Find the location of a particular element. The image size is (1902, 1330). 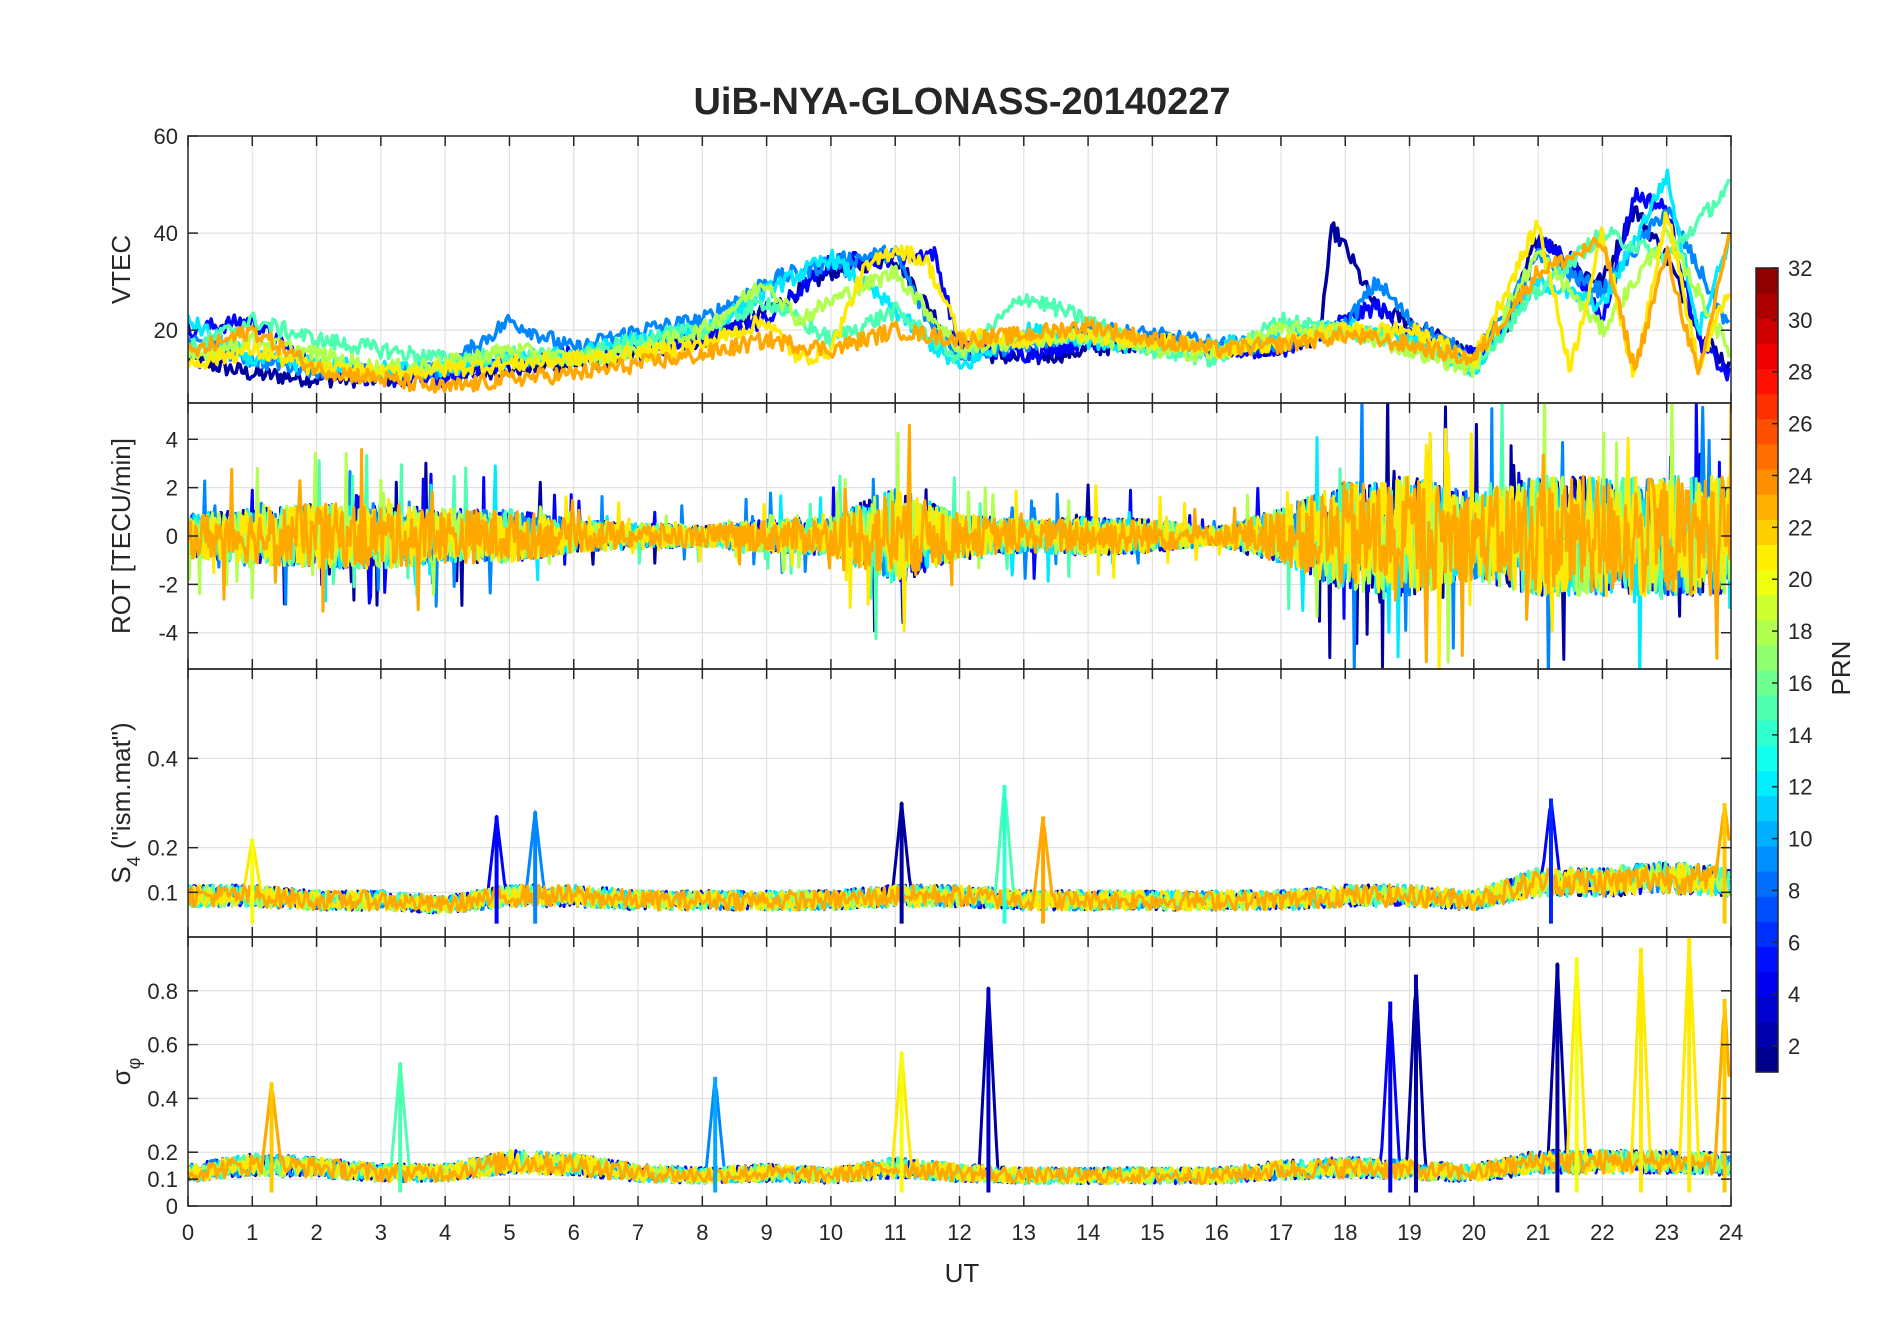

colorbar-tick-label: 28 is located at coordinates (1800, 372).